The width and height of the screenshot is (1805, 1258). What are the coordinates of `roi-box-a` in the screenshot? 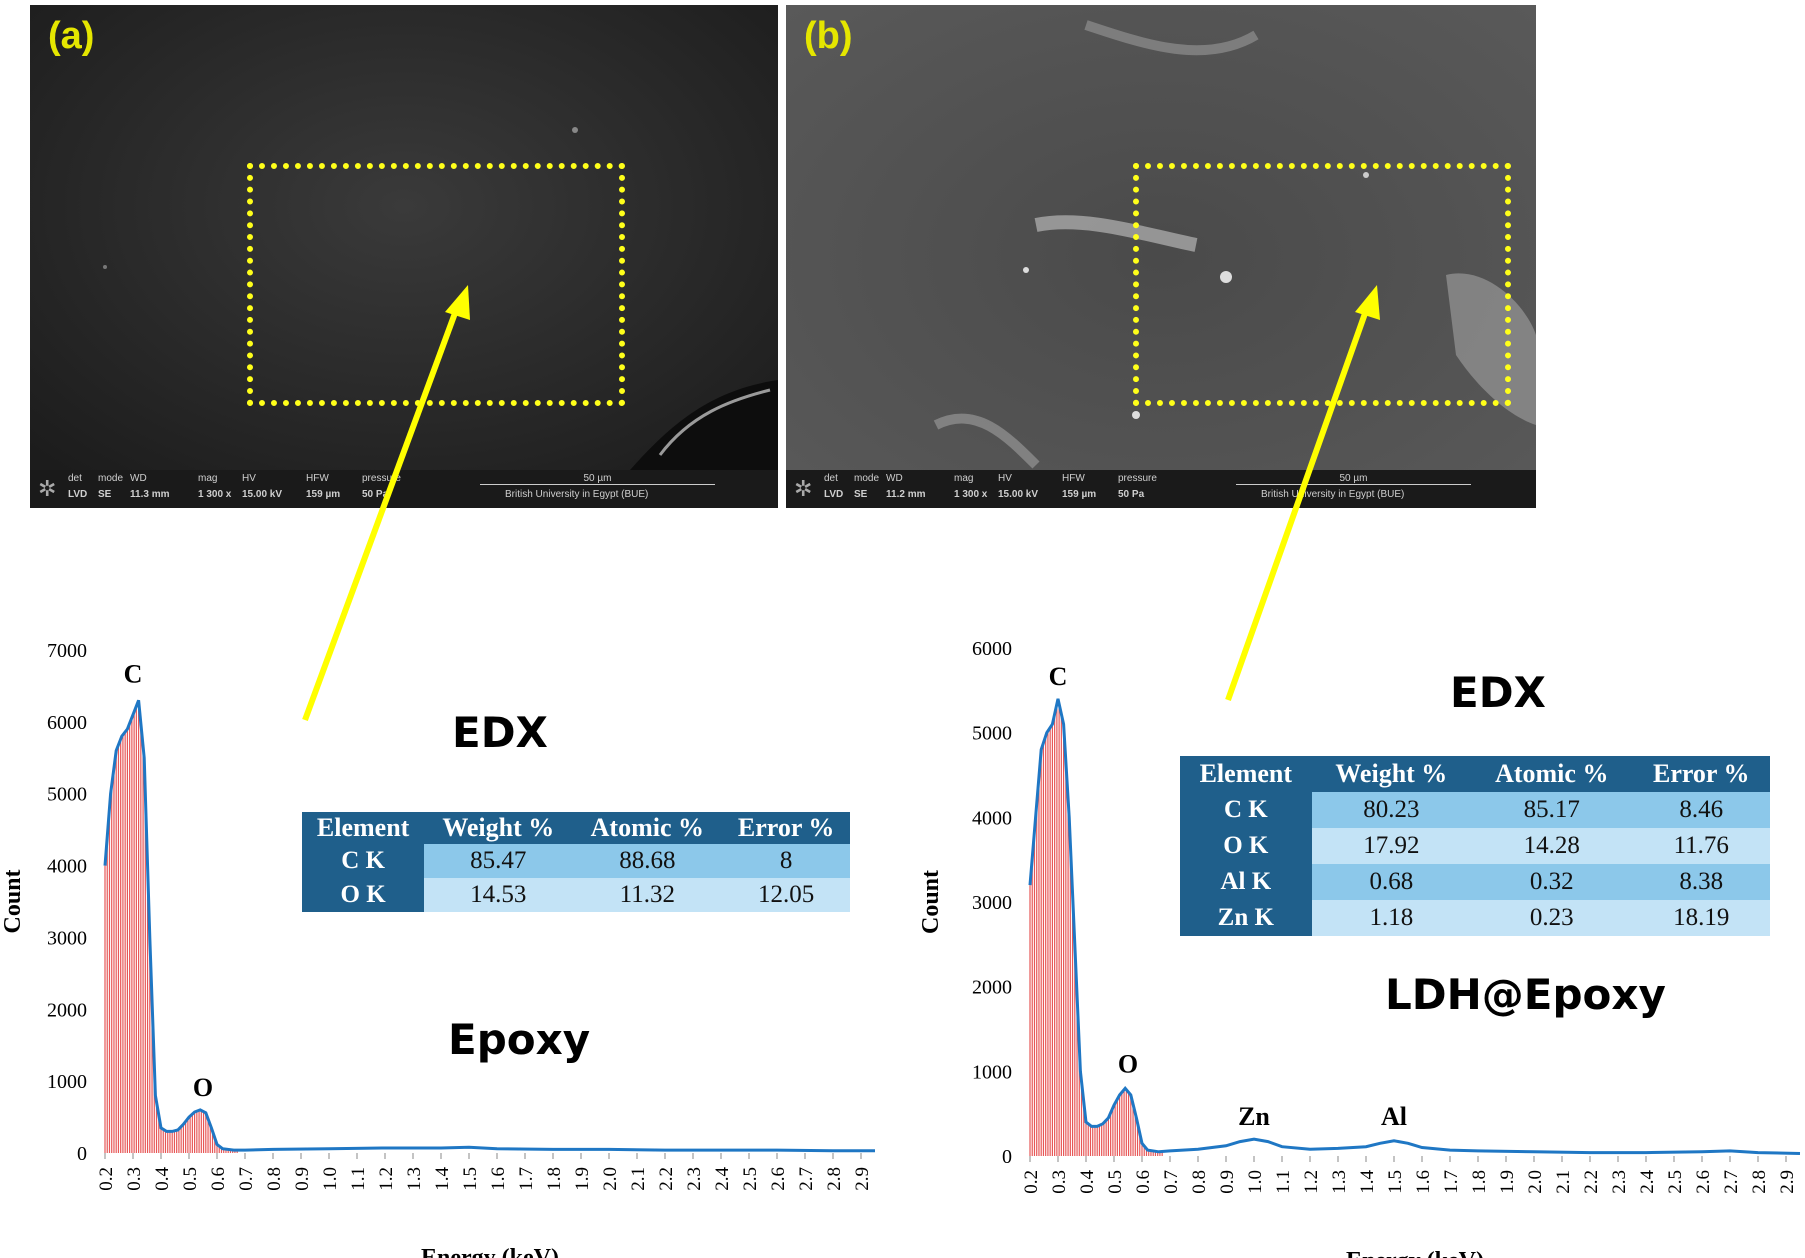 It's located at (436, 284).